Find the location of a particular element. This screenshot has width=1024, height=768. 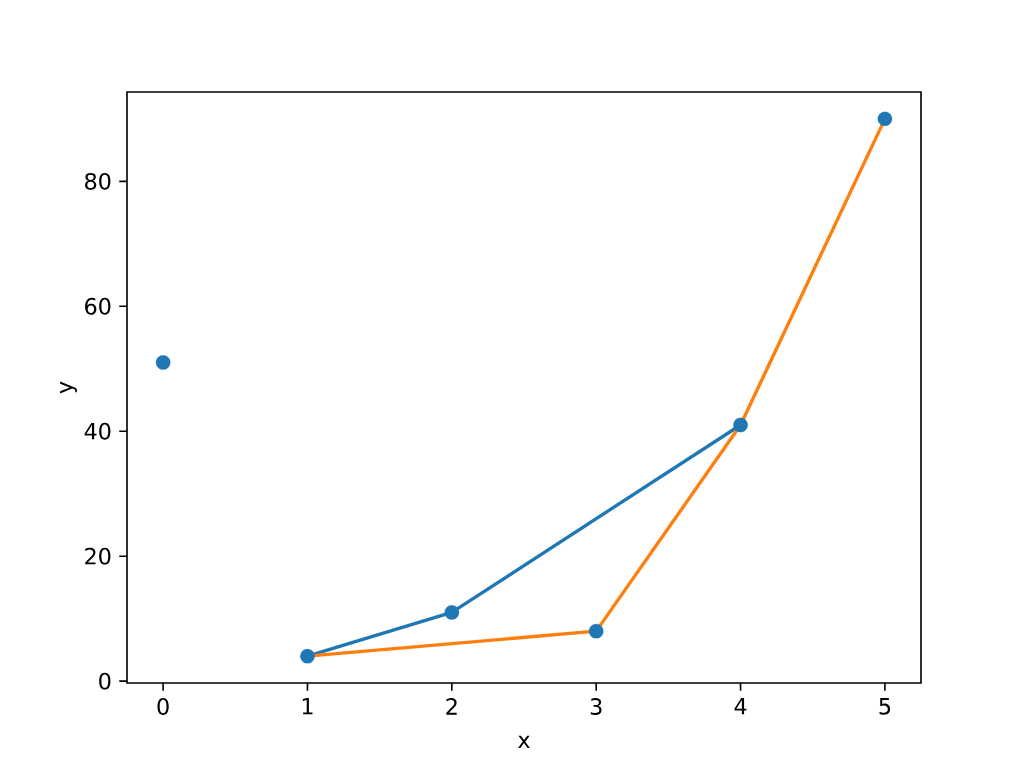

x-tick-label: 2 is located at coordinates (451, 706).